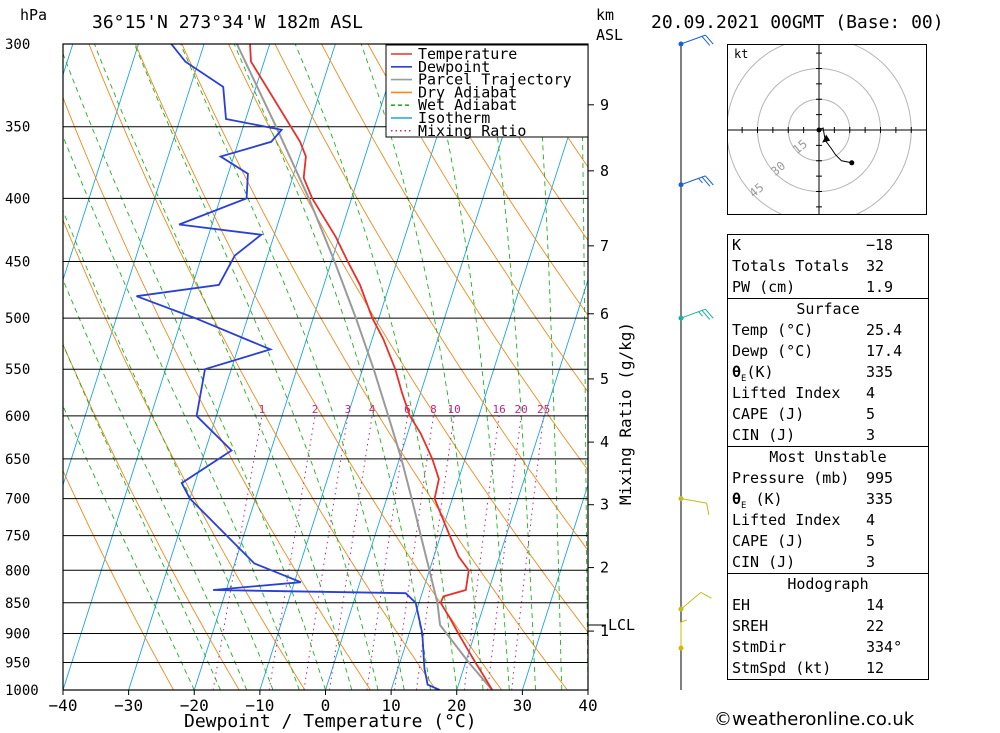 Image resolution: width=1000 pixels, height=733 pixels. I want to click on x-tick-label: 20, so click(456, 705).